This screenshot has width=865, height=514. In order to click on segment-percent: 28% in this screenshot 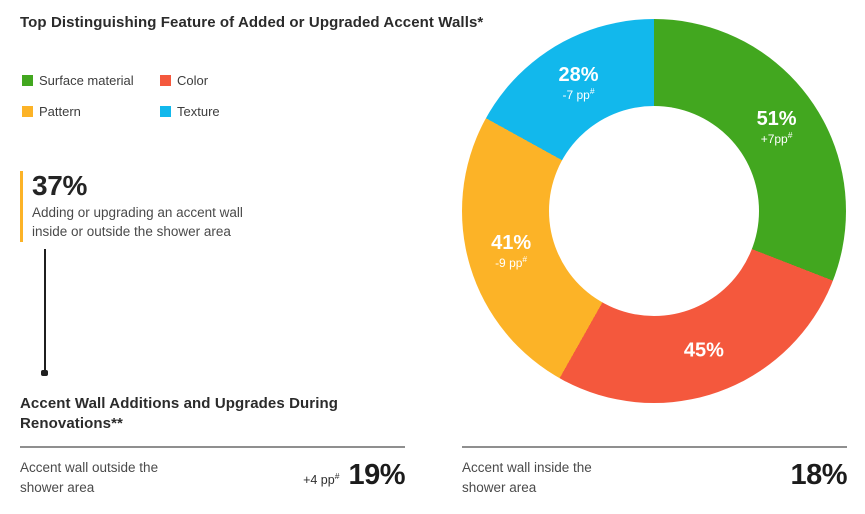, I will do `click(578, 74)`.